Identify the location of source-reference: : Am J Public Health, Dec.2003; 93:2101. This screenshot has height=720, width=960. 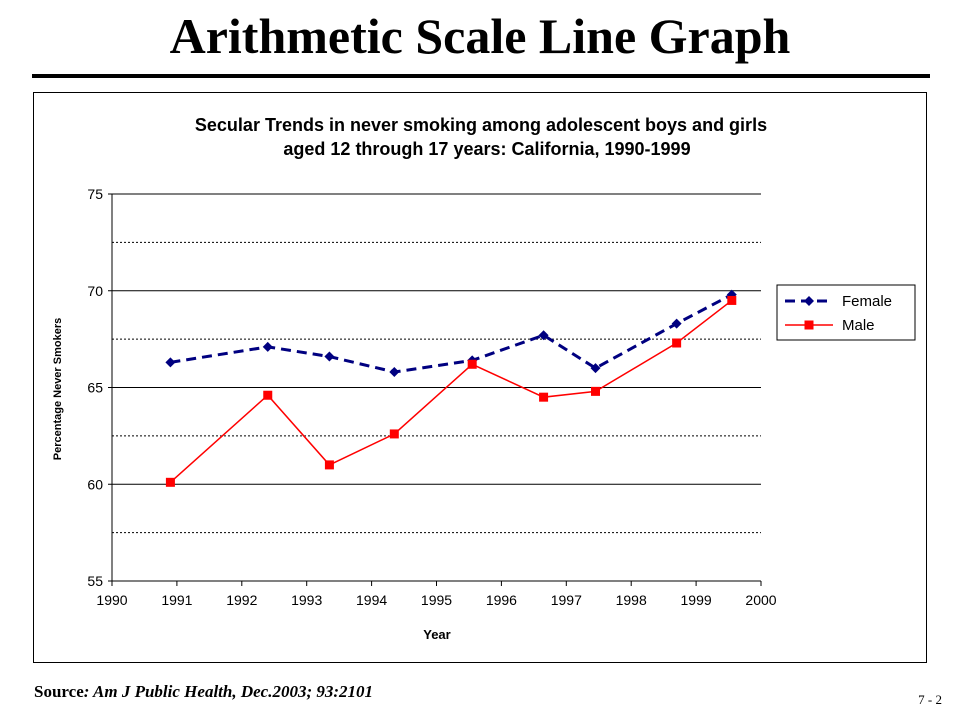
(228, 691).